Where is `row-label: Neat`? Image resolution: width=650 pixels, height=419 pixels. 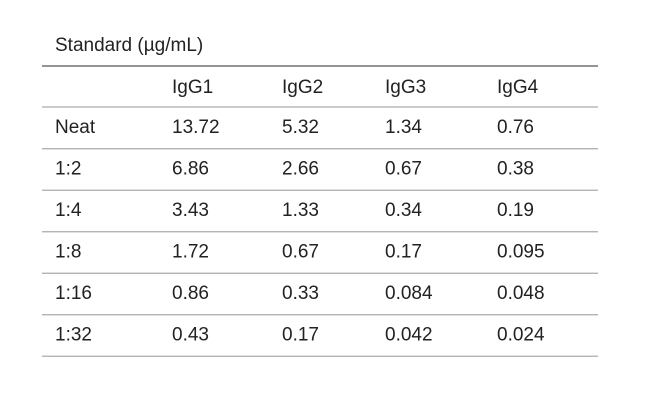
row-label: Neat is located at coordinates (75, 127).